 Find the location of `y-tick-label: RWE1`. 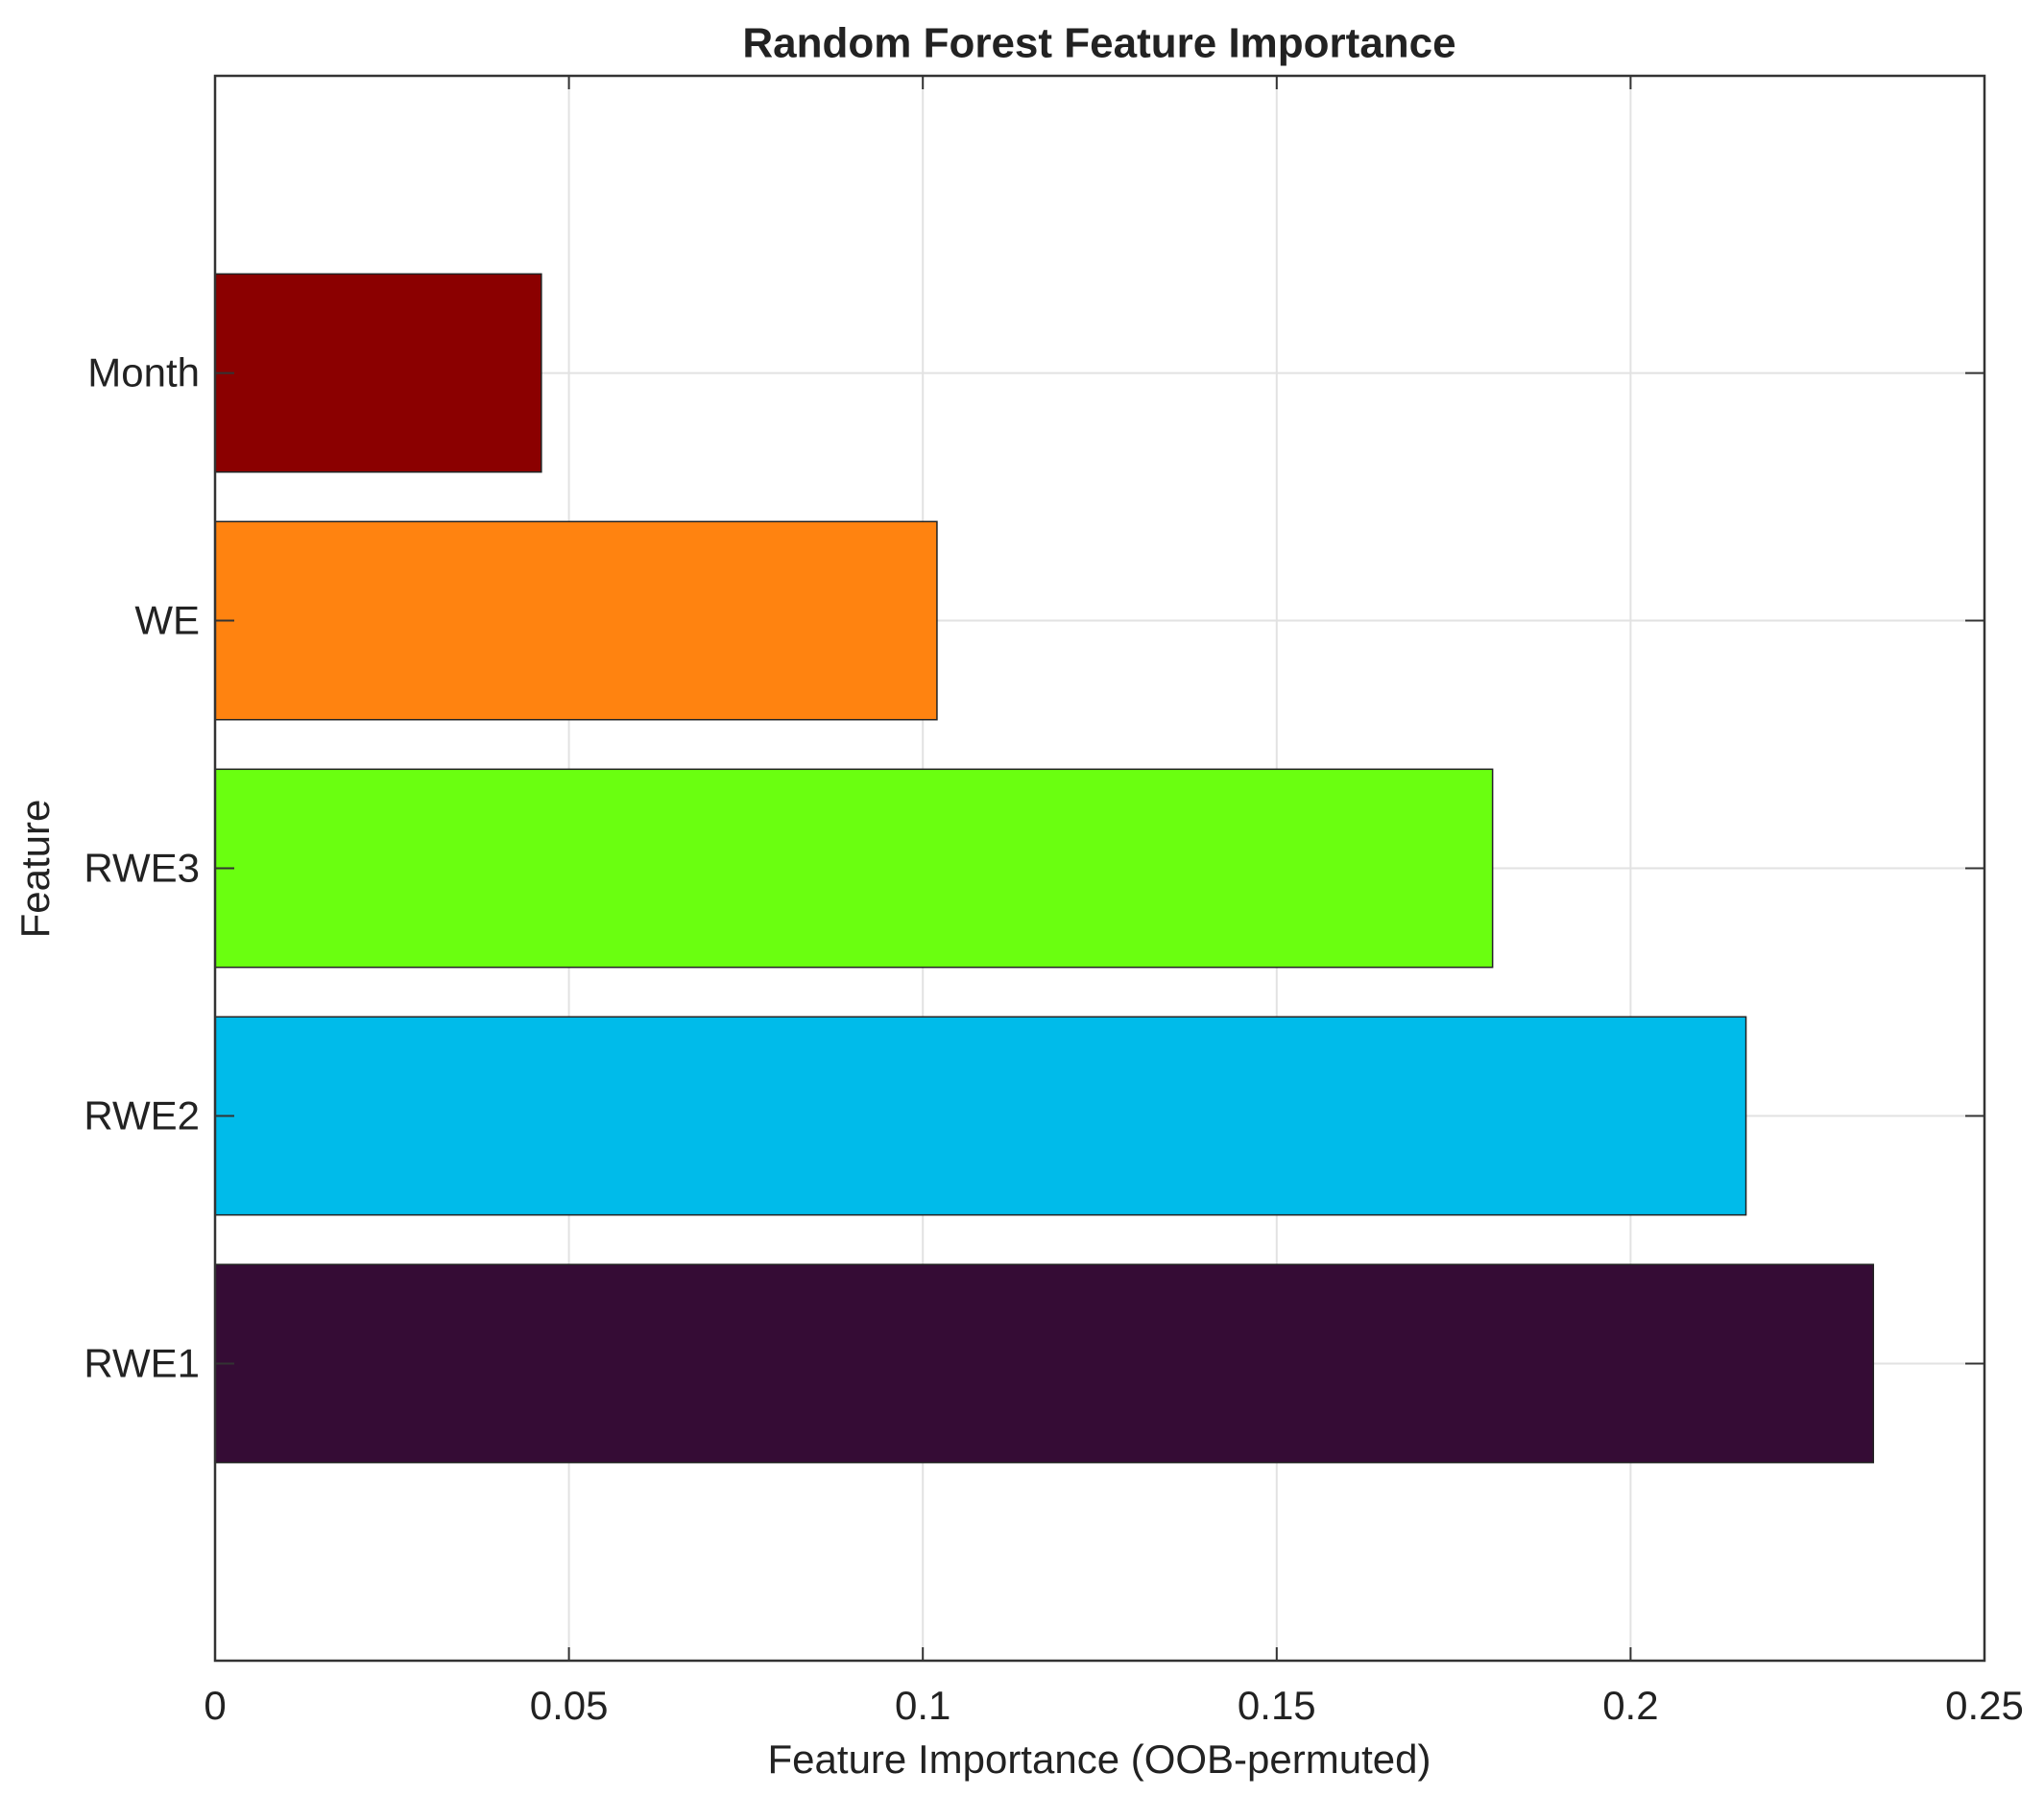

y-tick-label: RWE1 is located at coordinates (142, 1364).